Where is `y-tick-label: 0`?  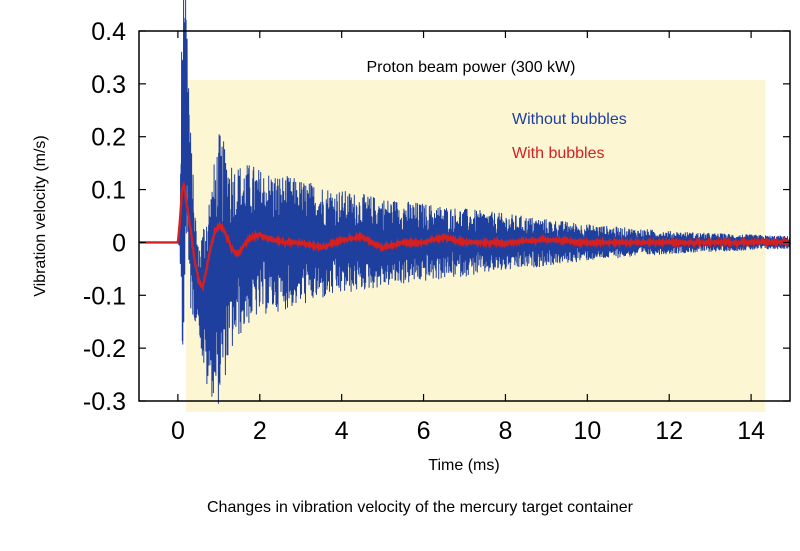 y-tick-label: 0 is located at coordinates (119, 243).